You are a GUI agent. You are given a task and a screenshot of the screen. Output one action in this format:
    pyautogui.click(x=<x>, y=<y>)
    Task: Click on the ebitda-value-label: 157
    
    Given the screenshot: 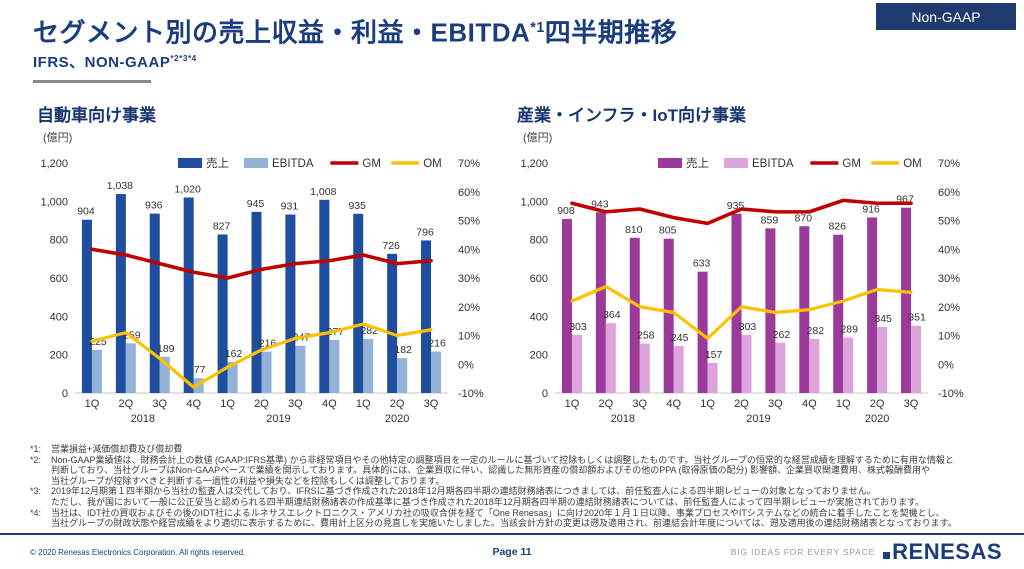 What is the action you would take?
    pyautogui.click(x=714, y=355)
    